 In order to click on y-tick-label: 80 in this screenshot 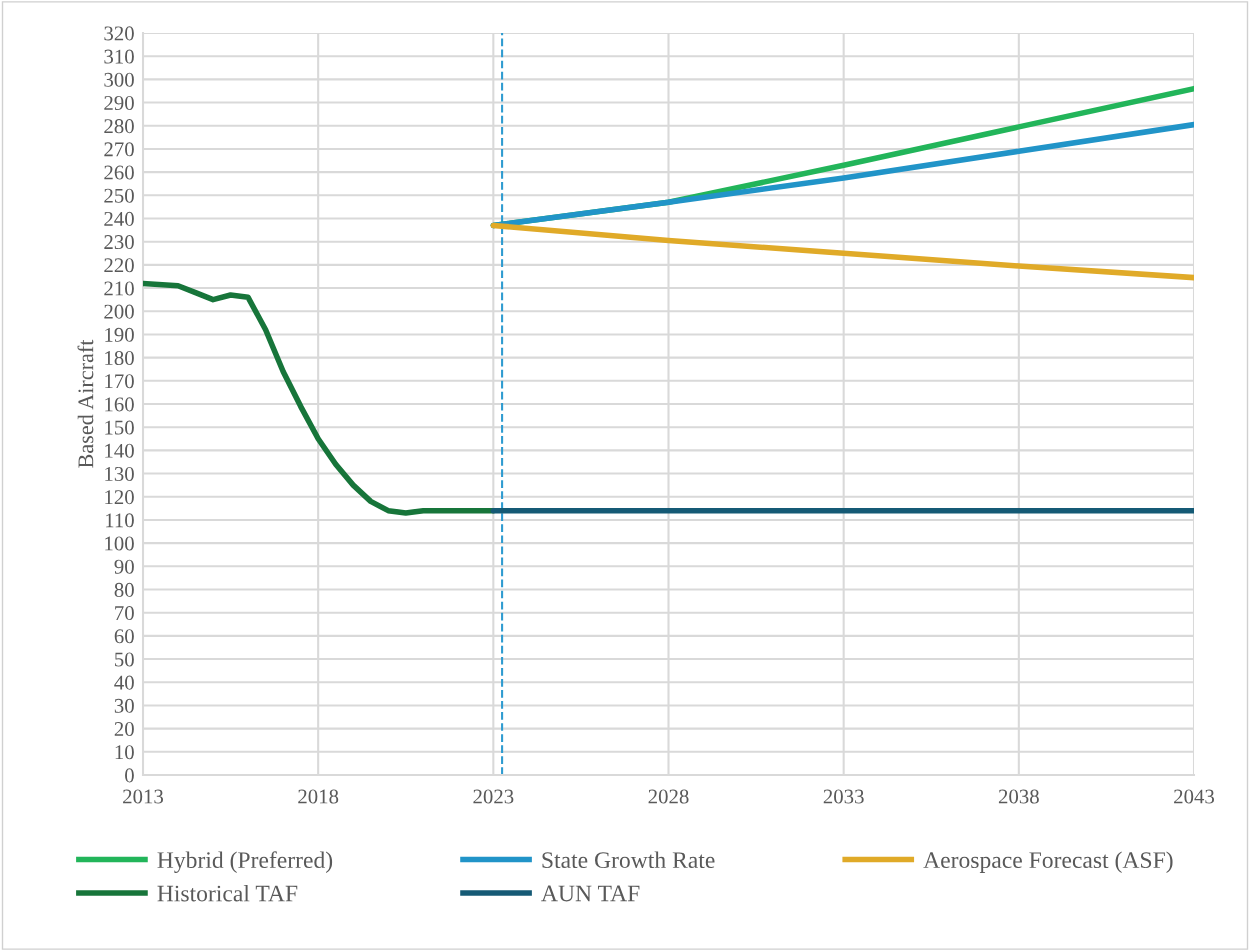, I will do `click(124, 589)`.